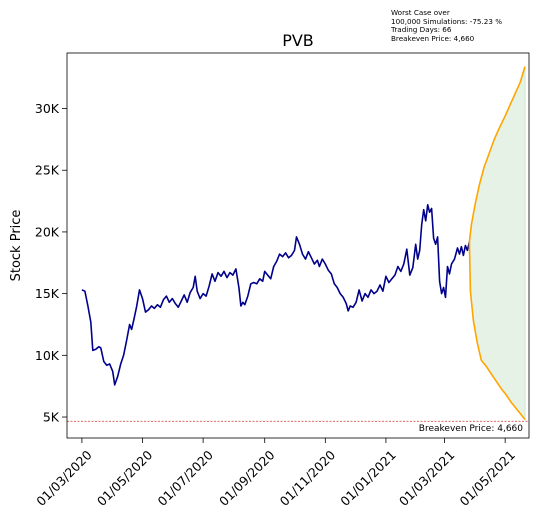 The width and height of the screenshot is (560, 524). Describe the element at coordinates (247, 478) in the screenshot. I see `x-tick-label: 01/09/2020` at that location.